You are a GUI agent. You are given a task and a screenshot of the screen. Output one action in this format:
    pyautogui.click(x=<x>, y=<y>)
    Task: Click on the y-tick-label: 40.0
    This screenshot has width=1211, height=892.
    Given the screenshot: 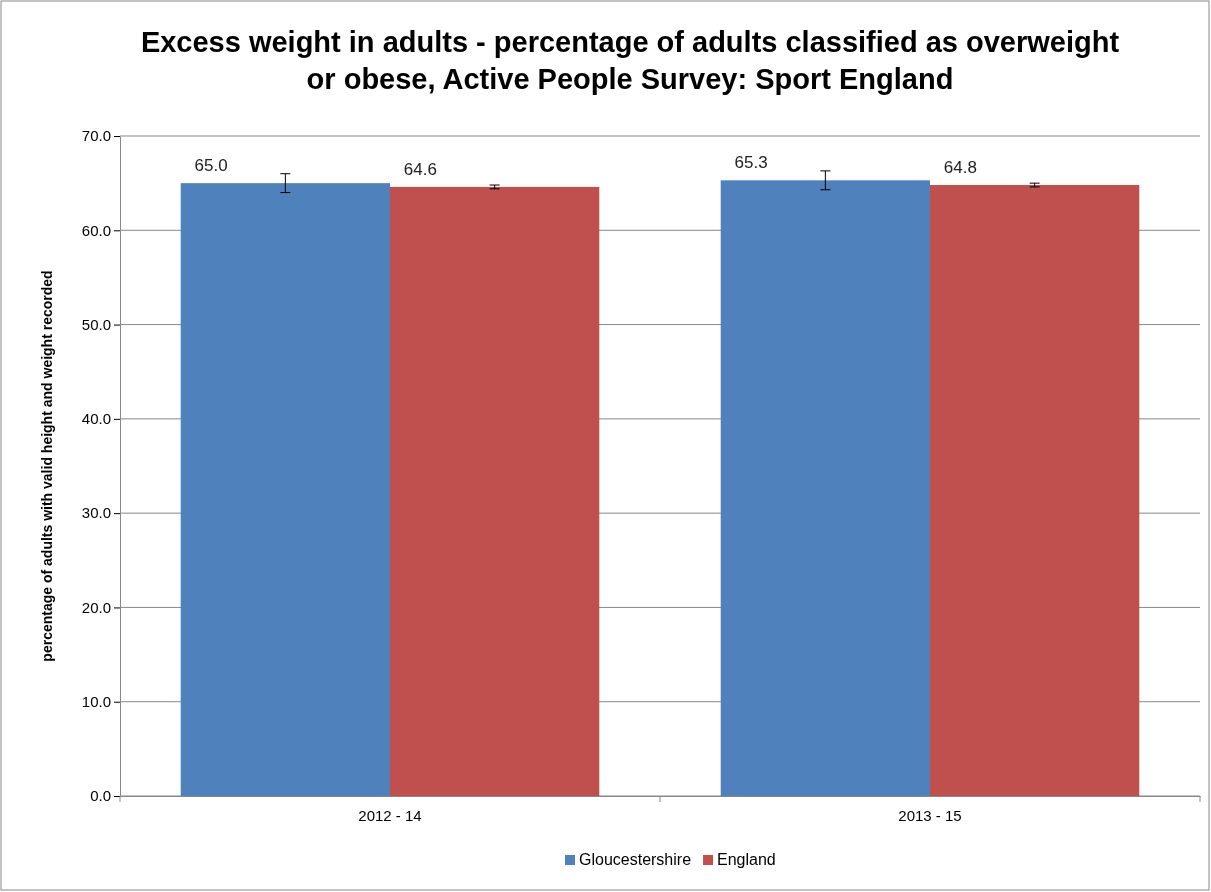 What is the action you would take?
    pyautogui.click(x=96, y=419)
    